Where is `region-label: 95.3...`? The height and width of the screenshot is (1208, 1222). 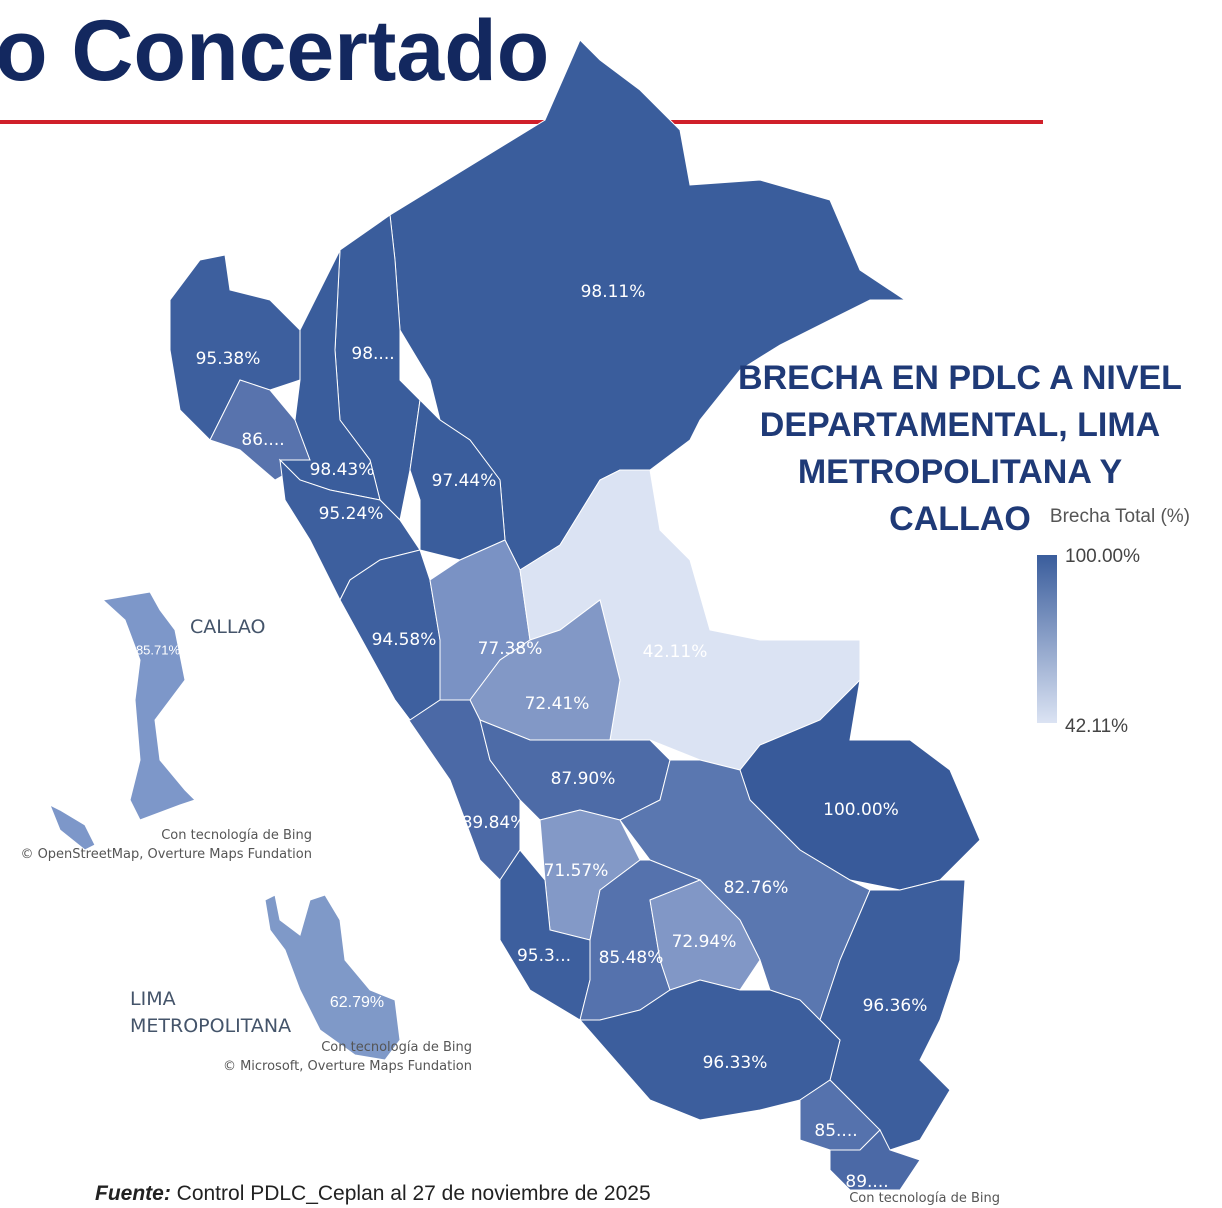
region-label: 95.3... is located at coordinates (544, 956).